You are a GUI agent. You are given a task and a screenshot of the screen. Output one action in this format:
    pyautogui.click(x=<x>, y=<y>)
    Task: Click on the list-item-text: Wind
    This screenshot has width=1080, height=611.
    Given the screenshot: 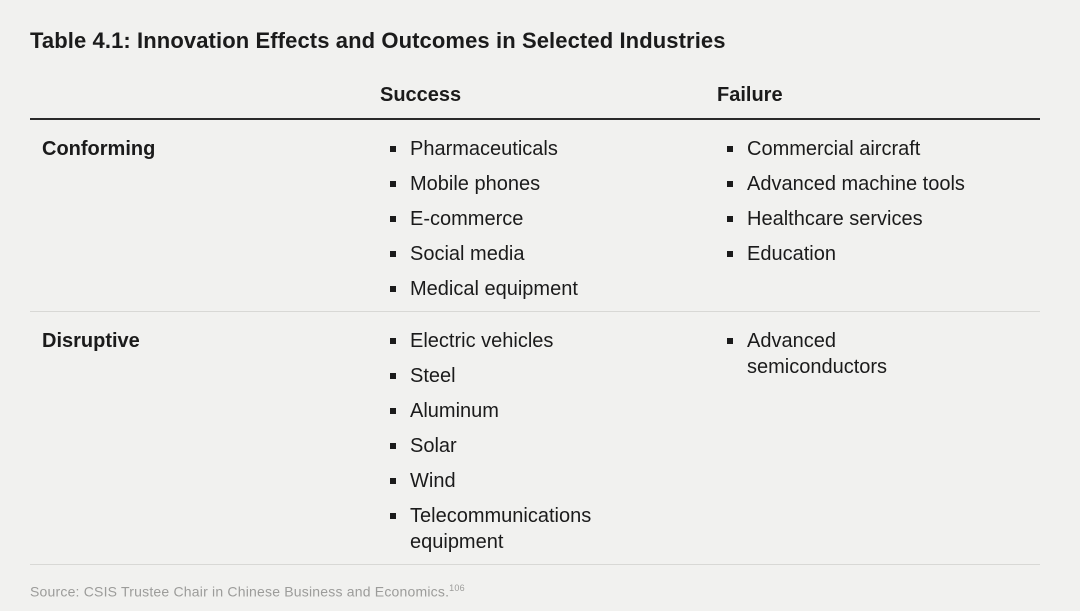 What is the action you would take?
    pyautogui.click(x=433, y=481)
    